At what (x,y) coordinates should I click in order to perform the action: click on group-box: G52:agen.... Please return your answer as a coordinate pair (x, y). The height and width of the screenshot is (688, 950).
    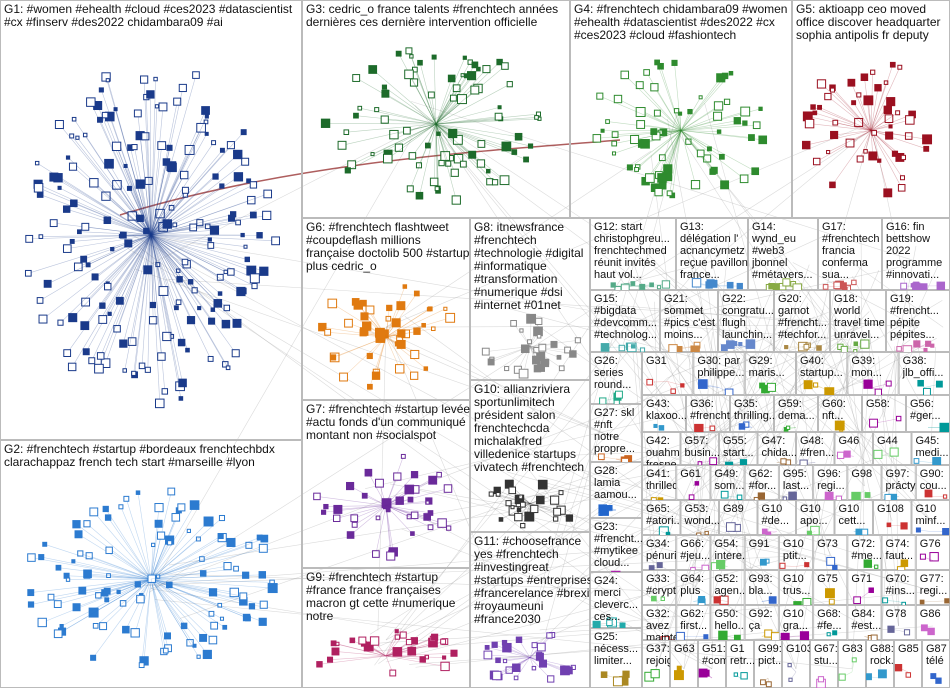
    Looking at the image, I should click on (727, 587).